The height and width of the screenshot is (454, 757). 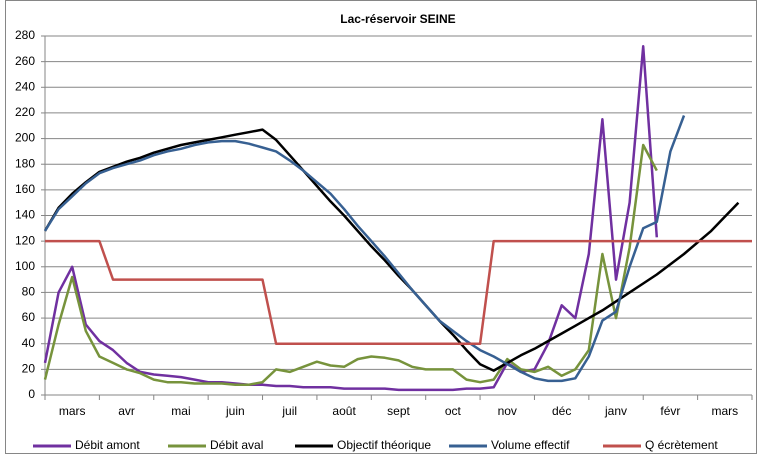 What do you see at coordinates (31, 394) in the screenshot?
I see `y-tick-label: 0` at bounding box center [31, 394].